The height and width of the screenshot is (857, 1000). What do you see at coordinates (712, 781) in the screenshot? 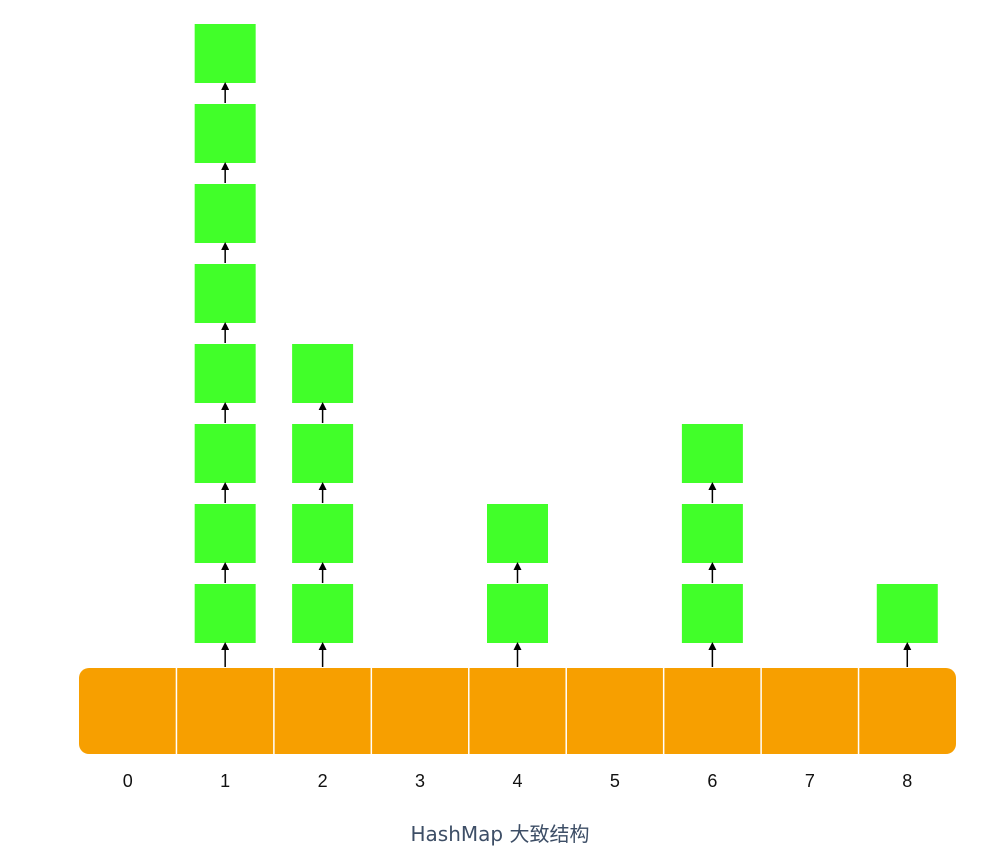
I see `bucket-index-label: 6` at bounding box center [712, 781].